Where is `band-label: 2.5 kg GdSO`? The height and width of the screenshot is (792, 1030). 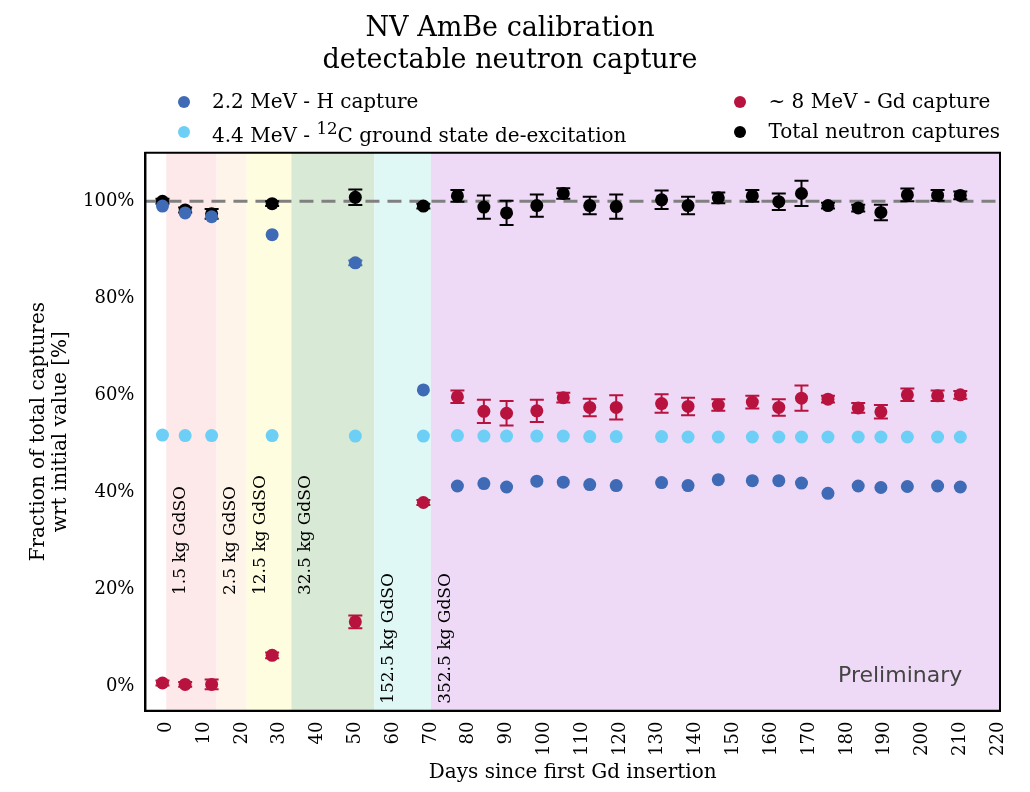 band-label: 2.5 kg GdSO is located at coordinates (229, 540).